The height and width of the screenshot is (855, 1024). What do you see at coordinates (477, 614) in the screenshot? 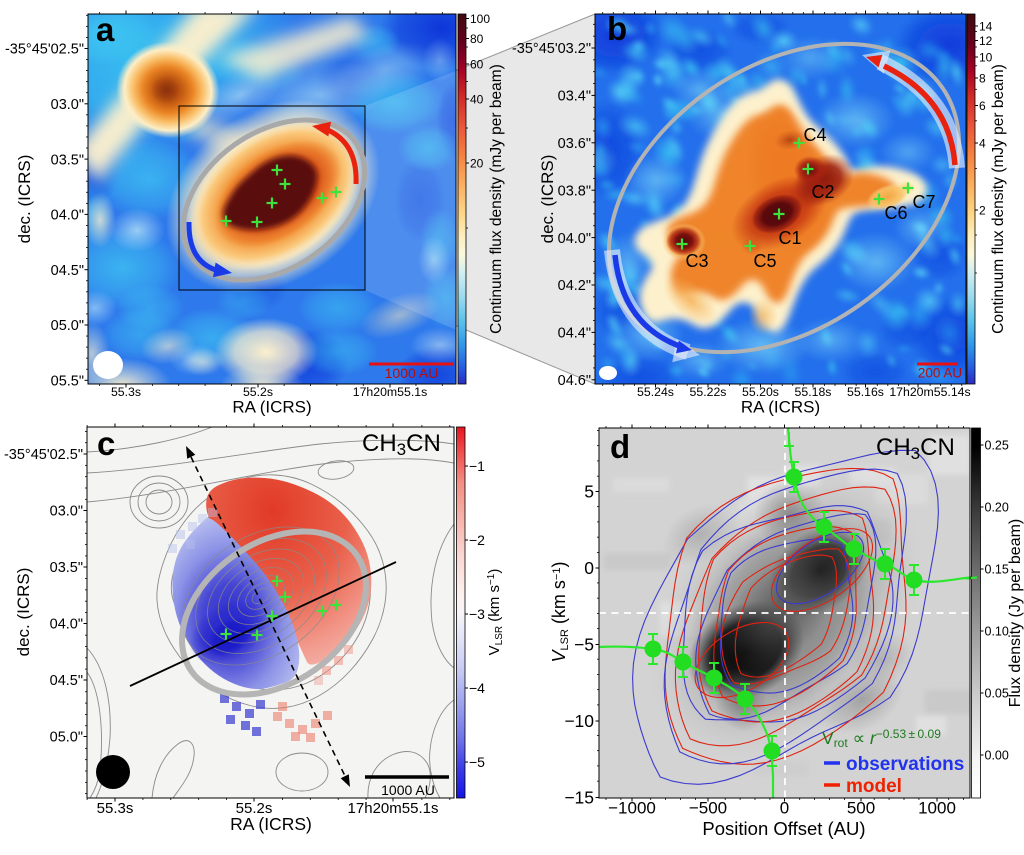
I see `svg-text: −3` at bounding box center [477, 614].